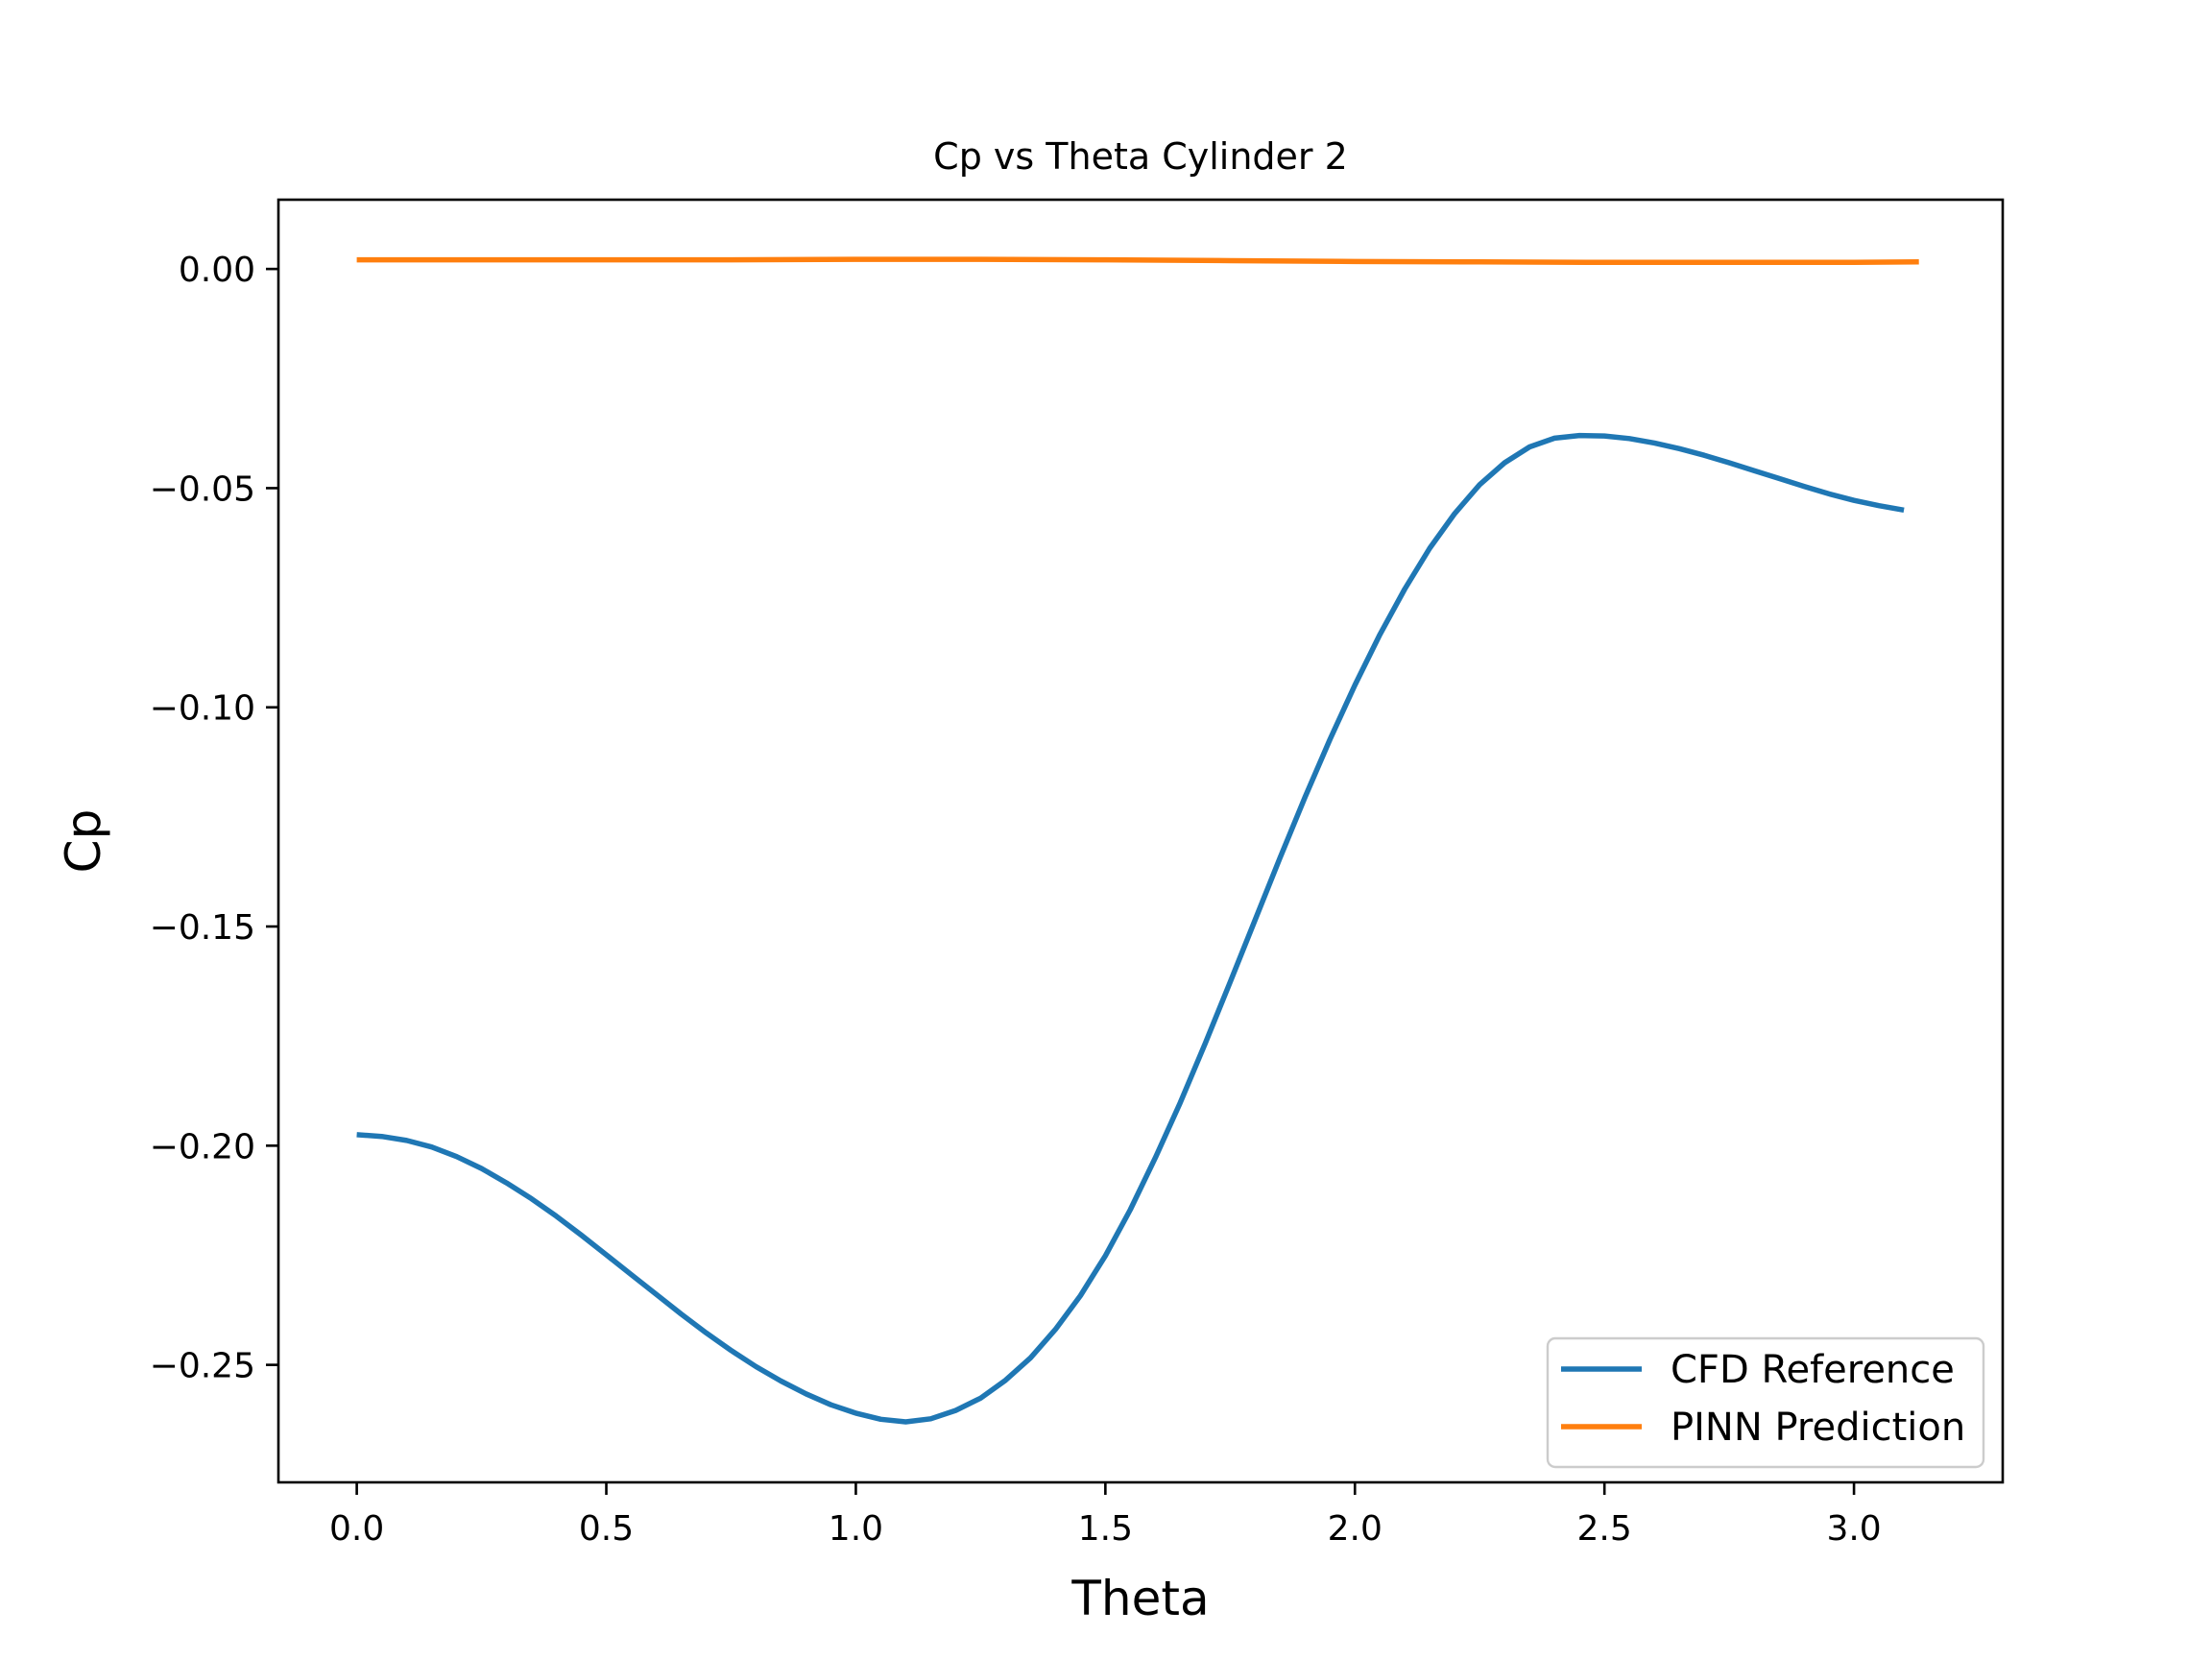 This screenshot has height=1659, width=2212. Describe the element at coordinates (856, 1529) in the screenshot. I see `x-tick-label: 1.0` at that location.